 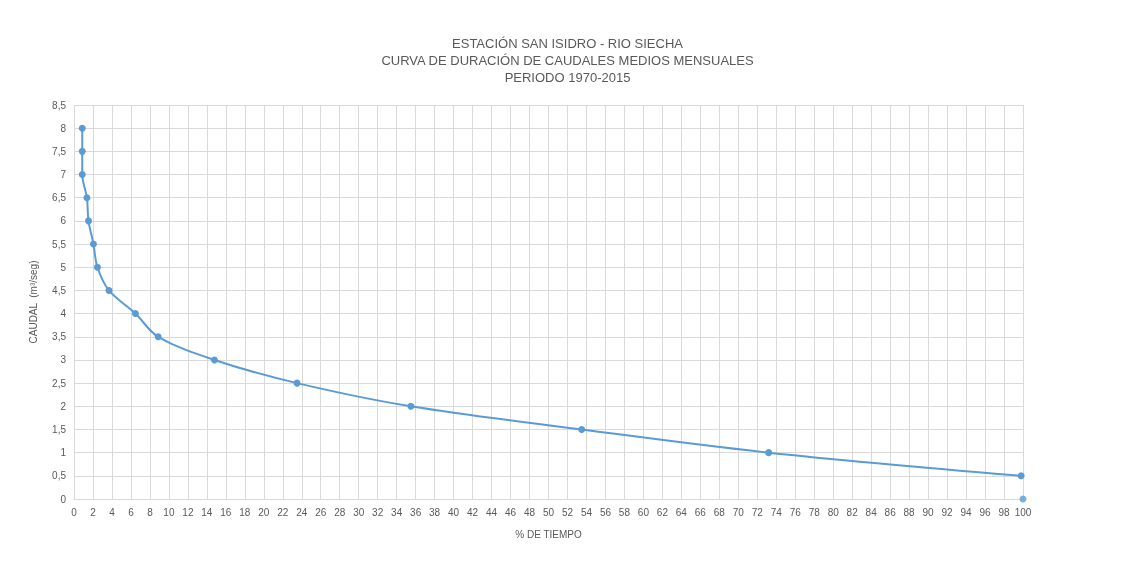 What do you see at coordinates (63, 499) in the screenshot?
I see `y-tick-label: 0` at bounding box center [63, 499].